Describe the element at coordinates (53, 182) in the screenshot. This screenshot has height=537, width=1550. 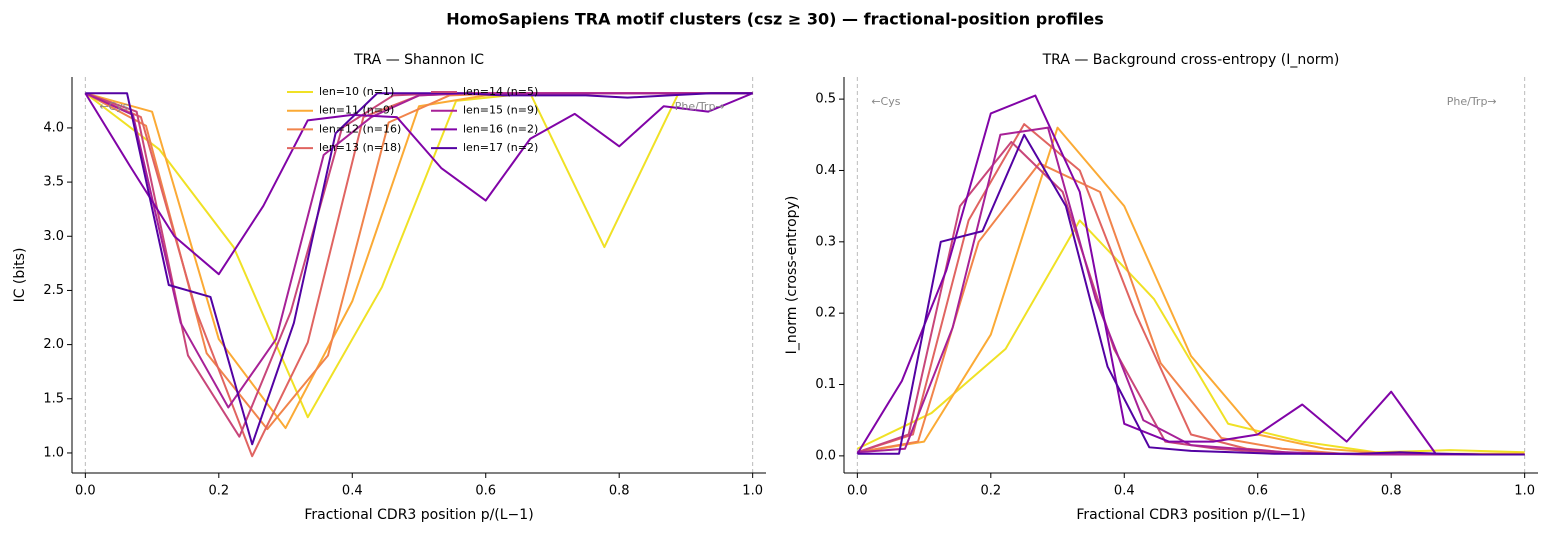
I see `y-tick-label: 3.5` at that location.